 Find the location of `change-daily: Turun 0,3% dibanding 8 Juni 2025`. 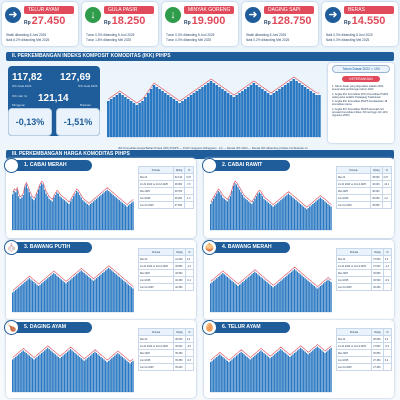

change-daily: Turun 0,3% dibanding 8 Juni 2025 is located at coordinates (110, 35).